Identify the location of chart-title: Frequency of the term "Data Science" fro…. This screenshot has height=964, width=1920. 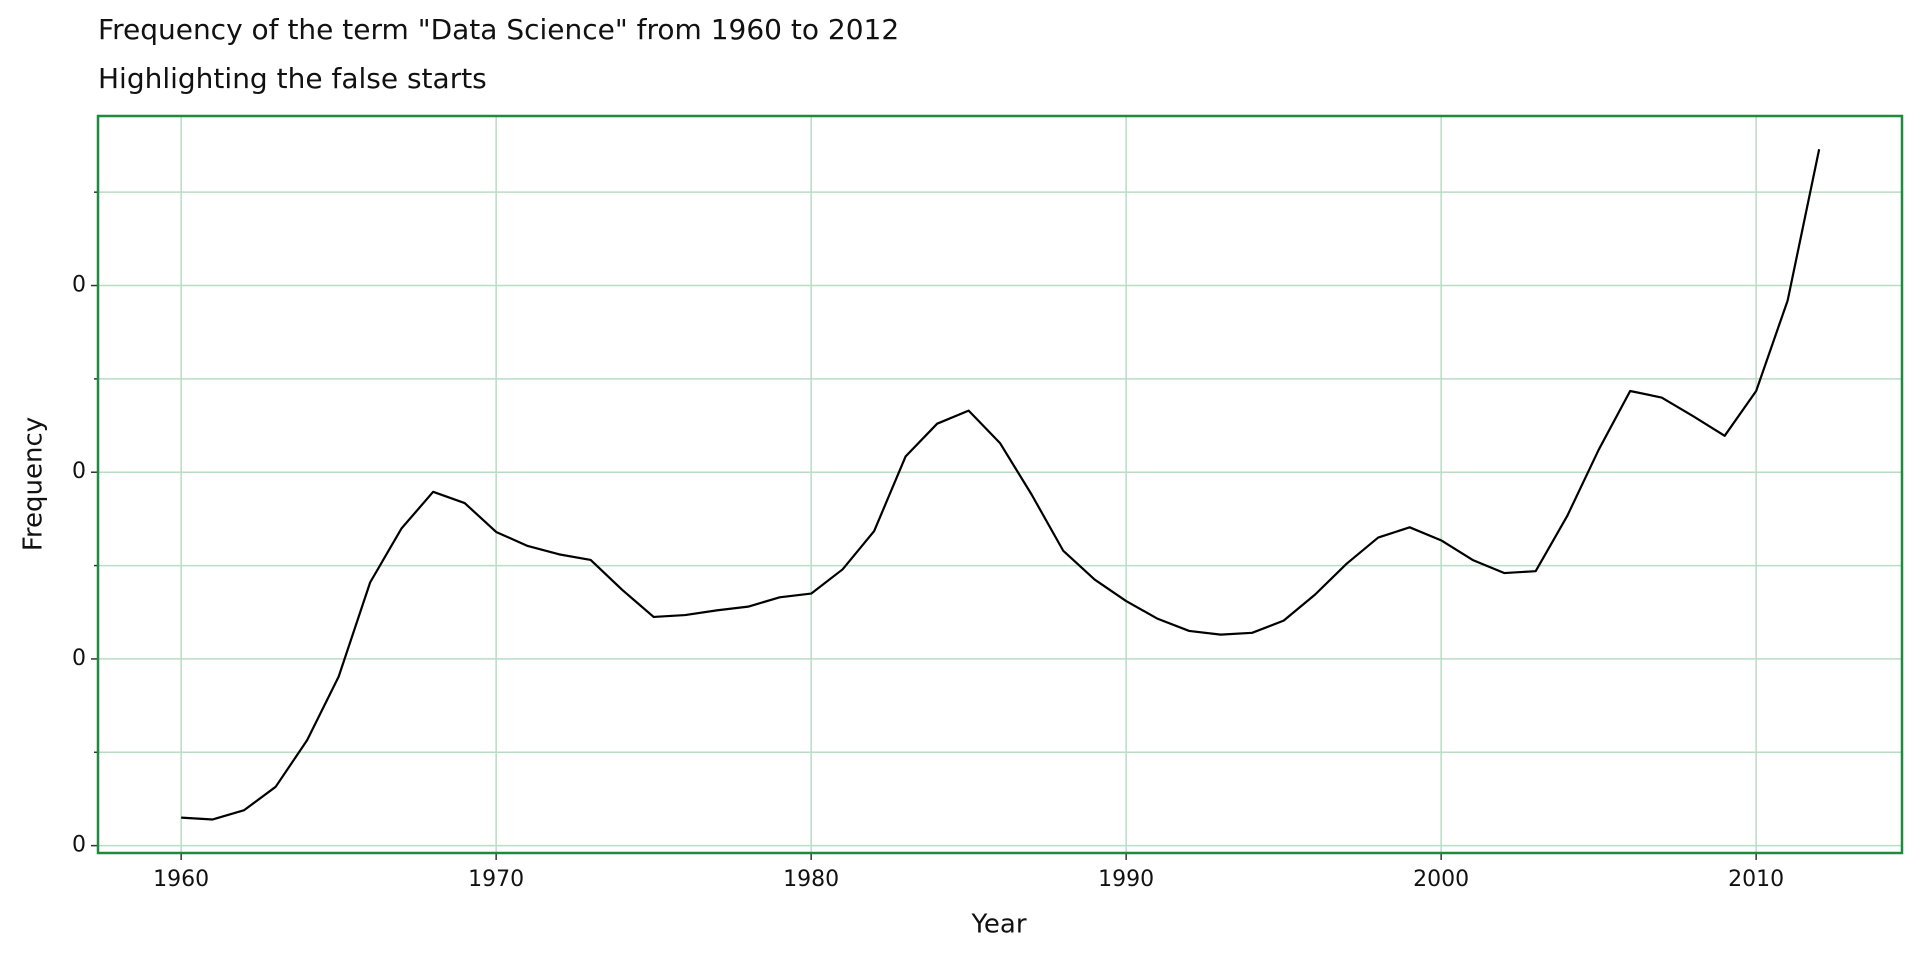
(498, 29).